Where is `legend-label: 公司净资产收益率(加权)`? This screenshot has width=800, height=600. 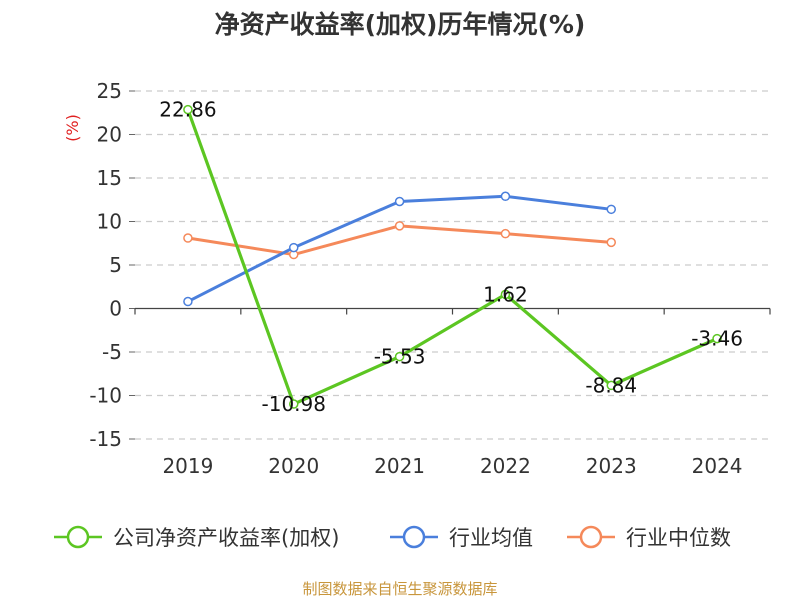
legend-label: 公司净资产收益率(加权) is located at coordinates (226, 538).